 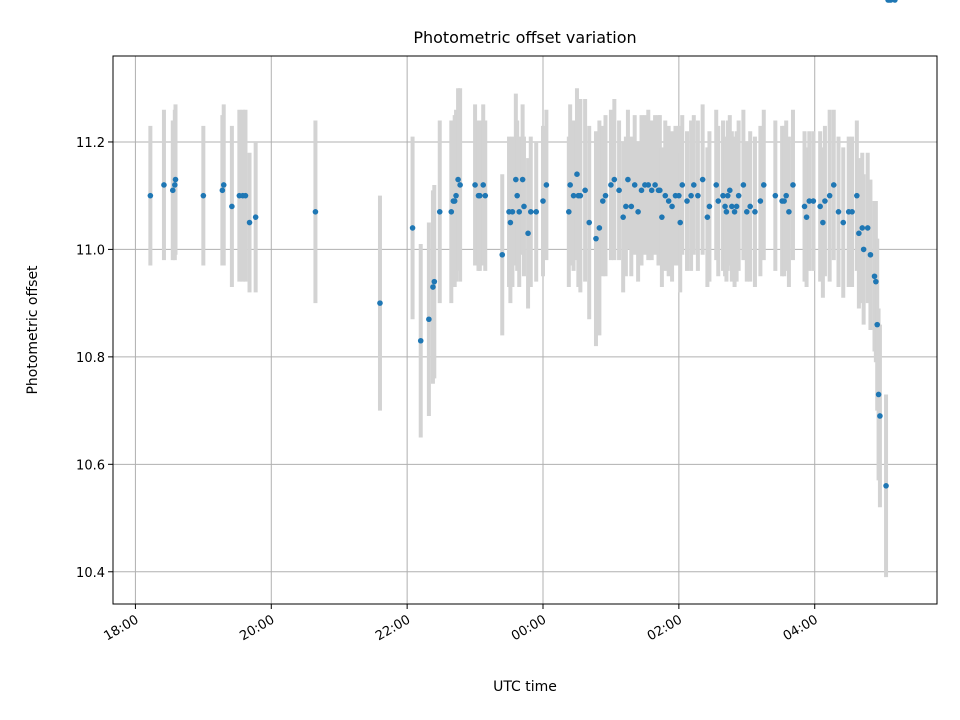 What do you see at coordinates (90, 573) in the screenshot?
I see `y-tick-label: 10.4` at bounding box center [90, 573].